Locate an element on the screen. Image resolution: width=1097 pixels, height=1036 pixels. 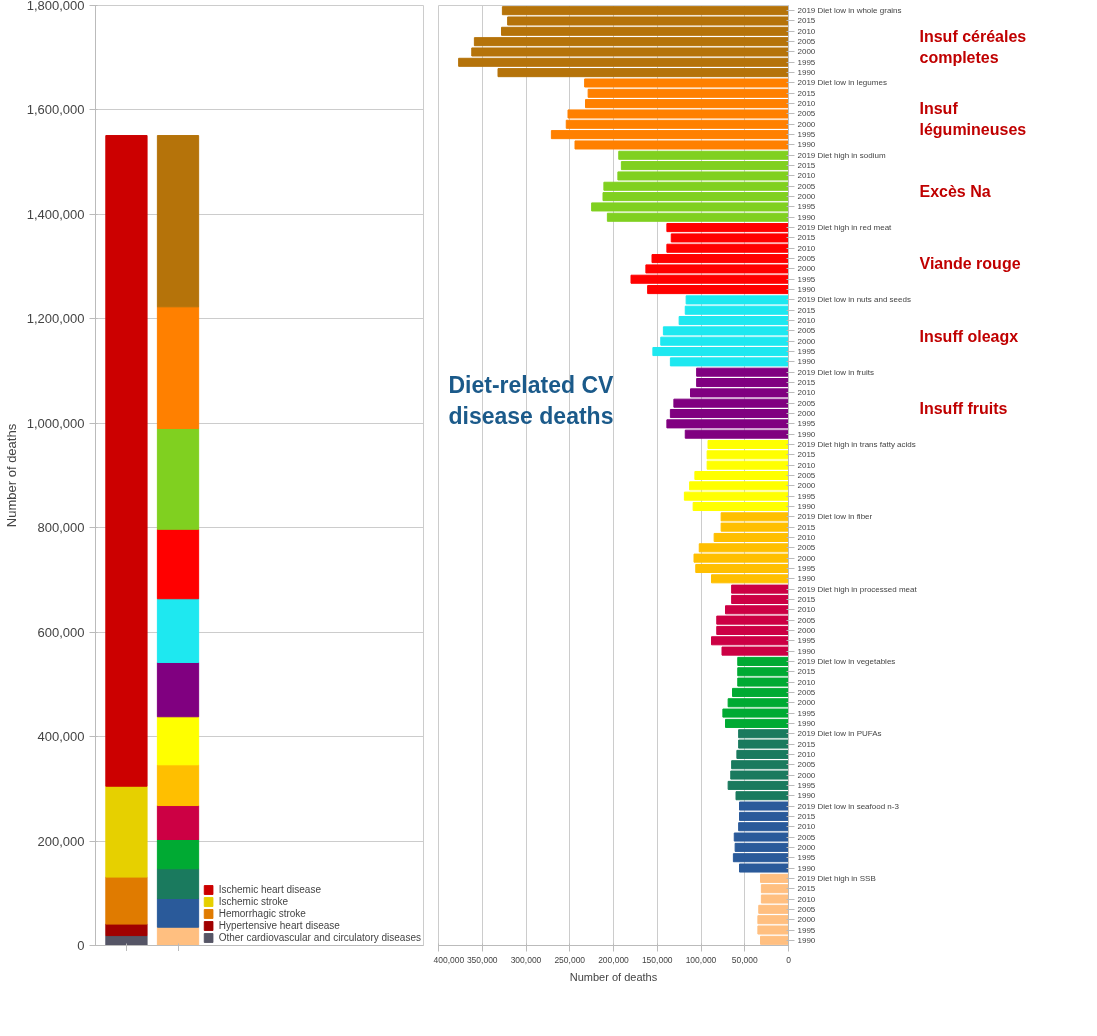
y-tick-label: 200,000 is located at coordinates (61, 841).